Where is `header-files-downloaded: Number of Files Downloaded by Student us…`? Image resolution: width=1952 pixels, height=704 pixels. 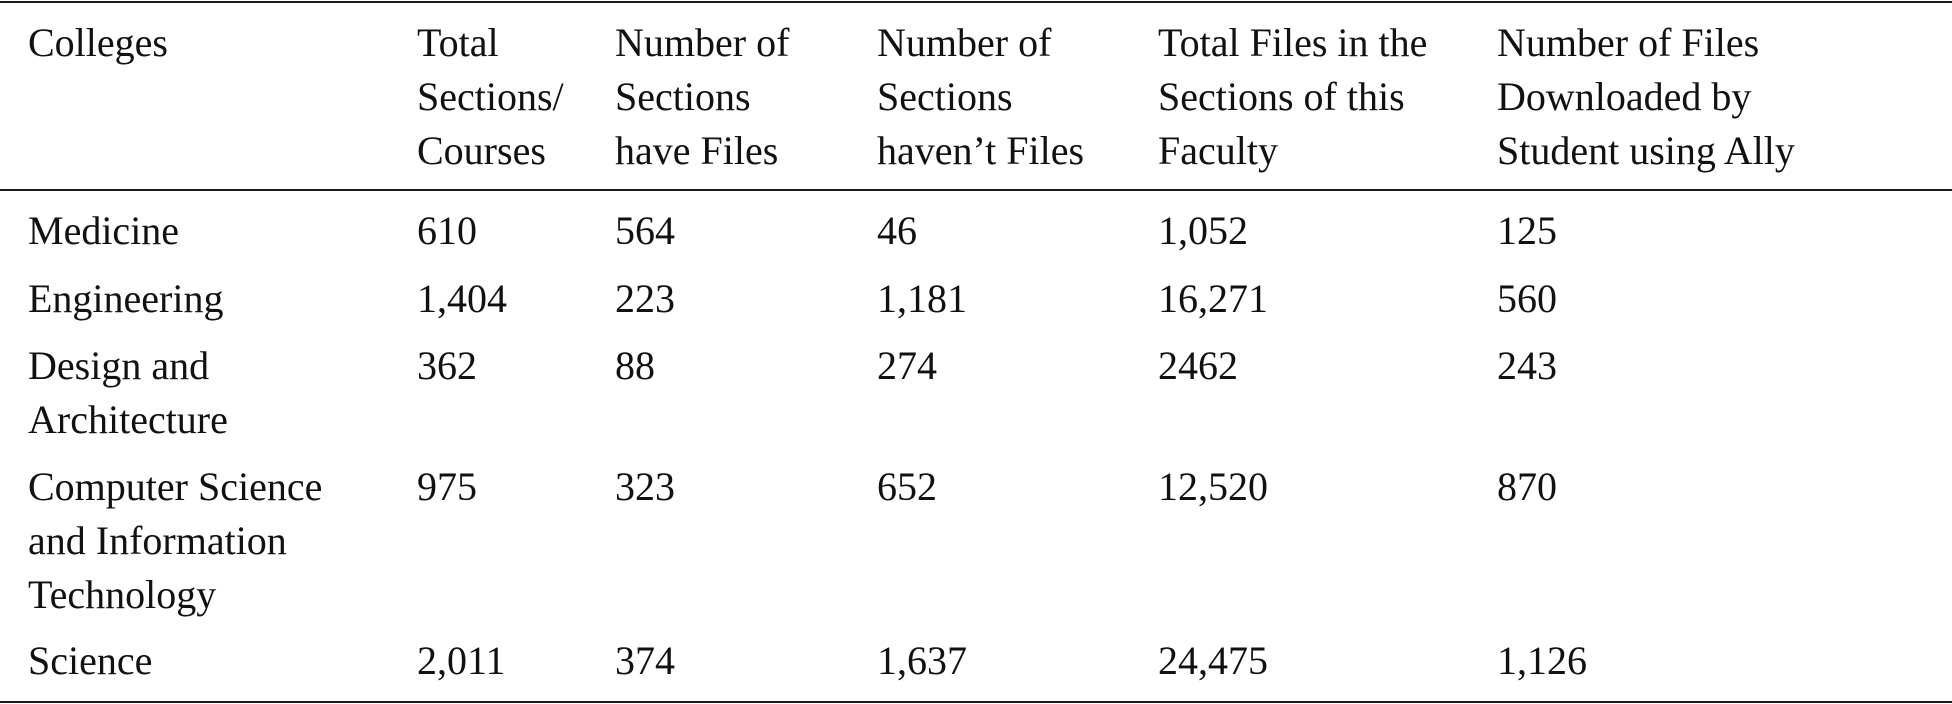 header-files-downloaded: Number of Files Downloaded by Student us… is located at coordinates (1646, 96).